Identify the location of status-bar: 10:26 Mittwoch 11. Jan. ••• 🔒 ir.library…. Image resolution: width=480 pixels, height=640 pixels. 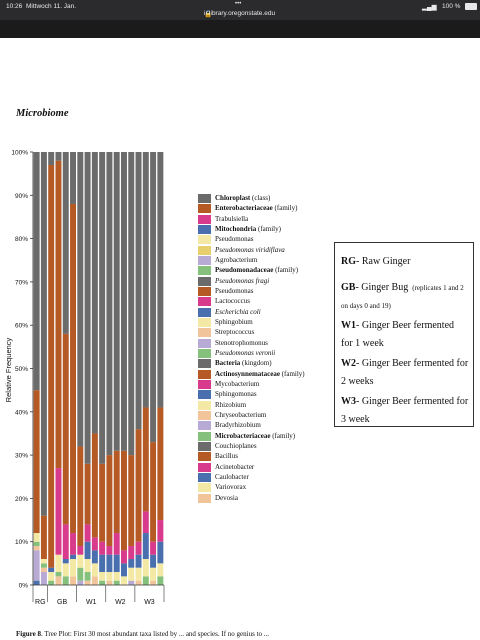
(240, 10).